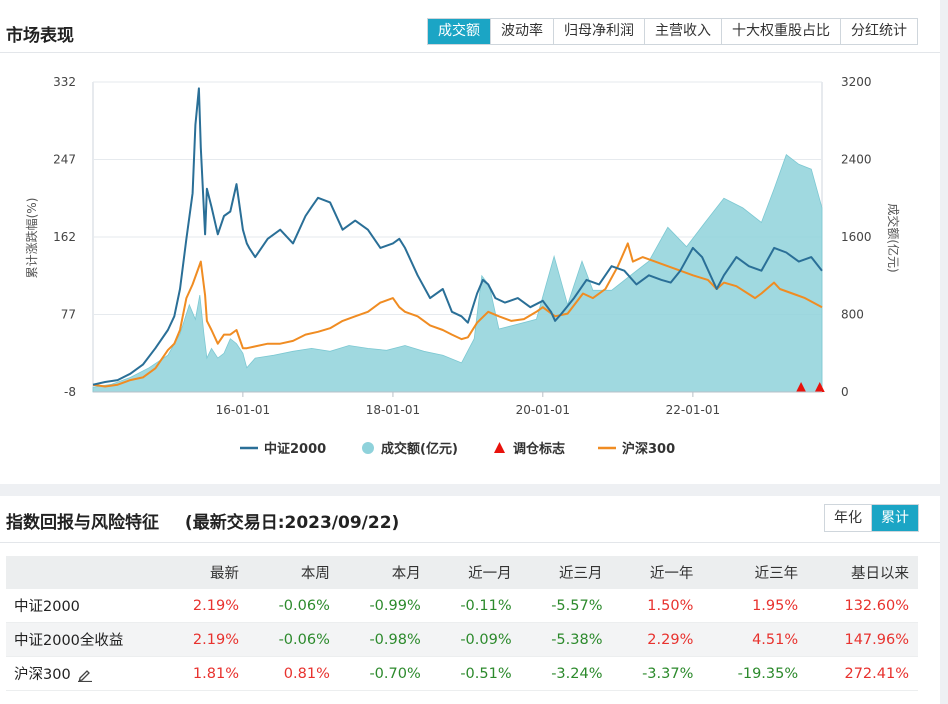 This screenshot has width=948, height=704. What do you see at coordinates (539, 449) in the screenshot?
I see `legend-label: 调仓标志` at bounding box center [539, 449].